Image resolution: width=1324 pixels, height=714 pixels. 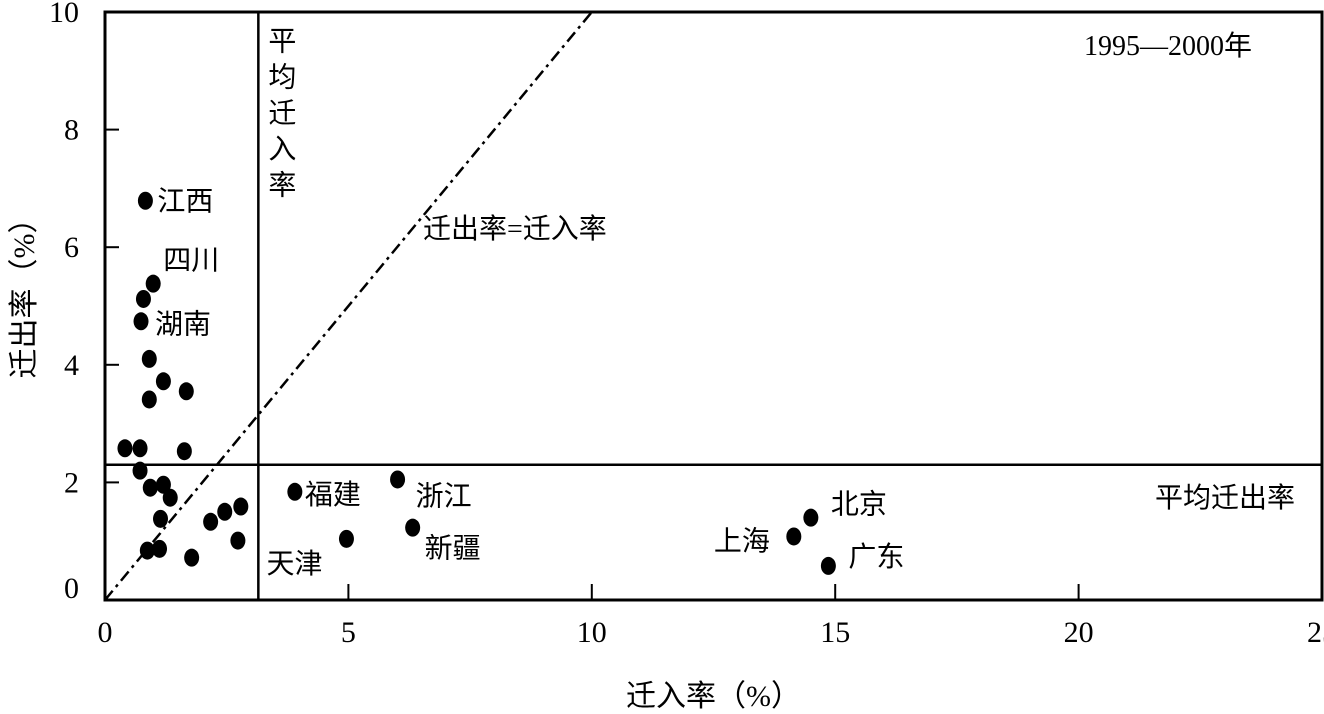 What do you see at coordinates (185, 202) in the screenshot?
I see `data-label: 江西` at bounding box center [185, 202].